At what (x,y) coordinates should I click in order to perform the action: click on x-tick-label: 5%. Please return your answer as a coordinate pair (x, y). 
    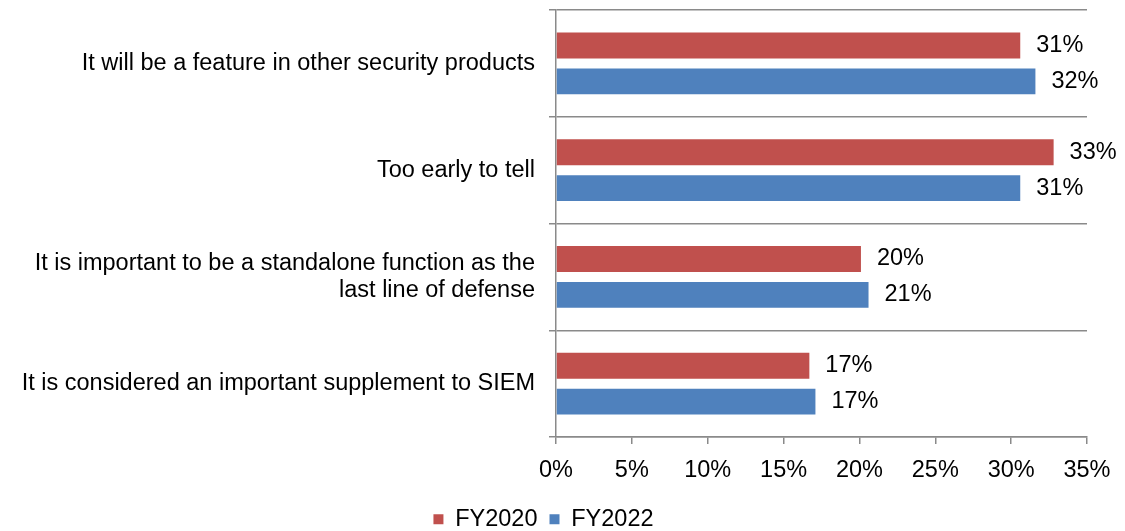
    Looking at the image, I should click on (631, 468).